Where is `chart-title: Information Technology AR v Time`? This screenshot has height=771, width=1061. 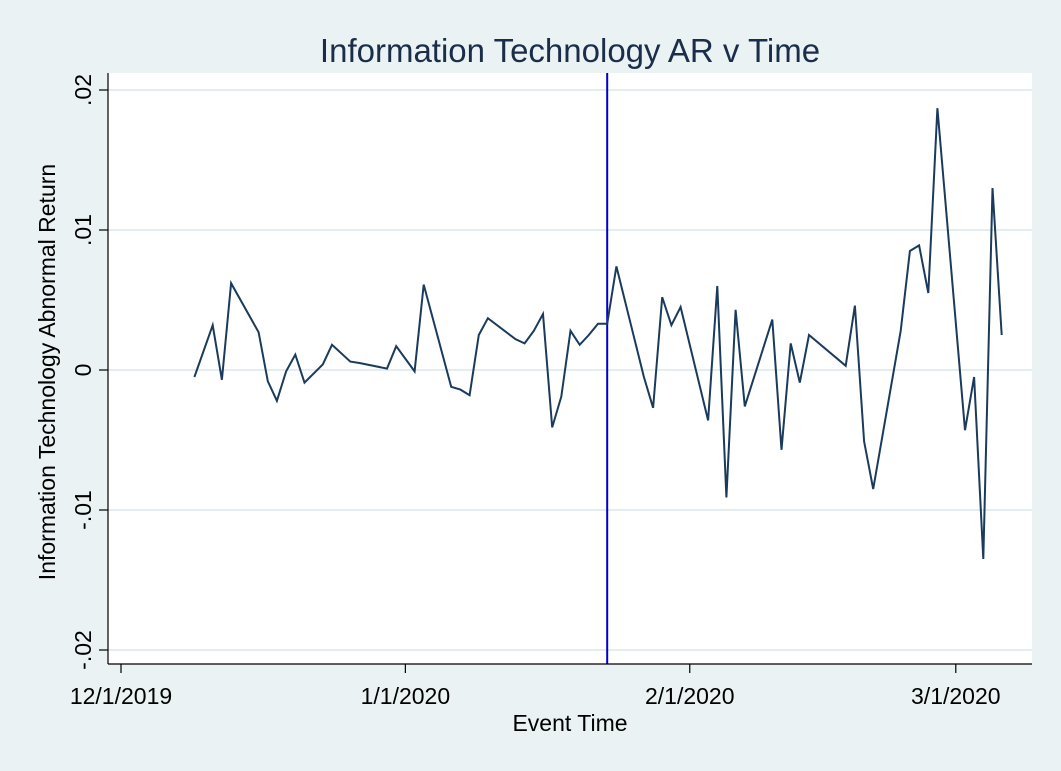 chart-title: Information Technology AR v Time is located at coordinates (570, 50).